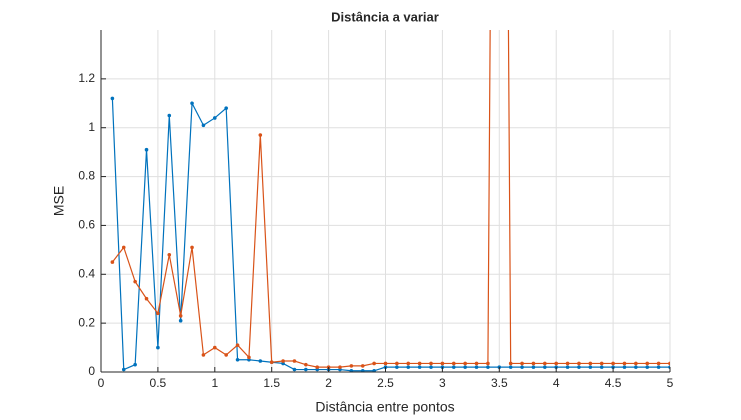 This screenshot has width=741, height=420. What do you see at coordinates (328, 383) in the screenshot?
I see `x-tick-label: 2` at bounding box center [328, 383].